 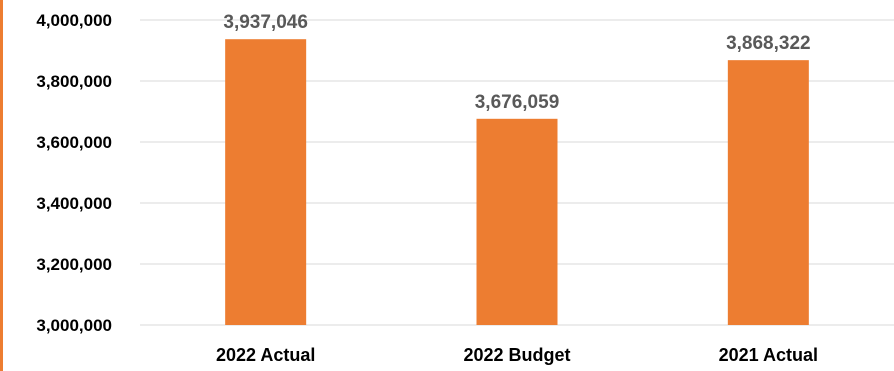 What do you see at coordinates (265, 22) in the screenshot?
I see `data-label: 3,937,046` at bounding box center [265, 22].